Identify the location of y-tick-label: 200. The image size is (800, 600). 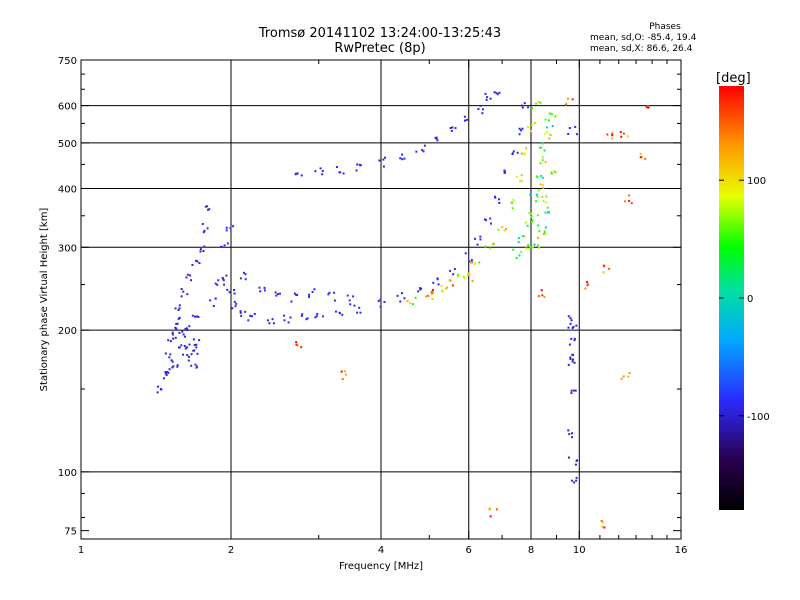
(67, 331).